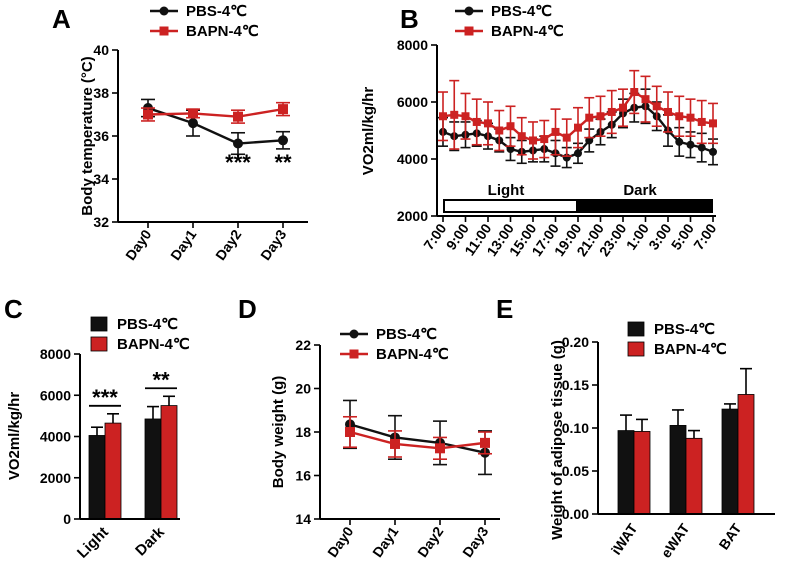 Image resolution: width=789 pixels, height=575 pixels. I want to click on dark-phase-label: Dark, so click(640, 190).